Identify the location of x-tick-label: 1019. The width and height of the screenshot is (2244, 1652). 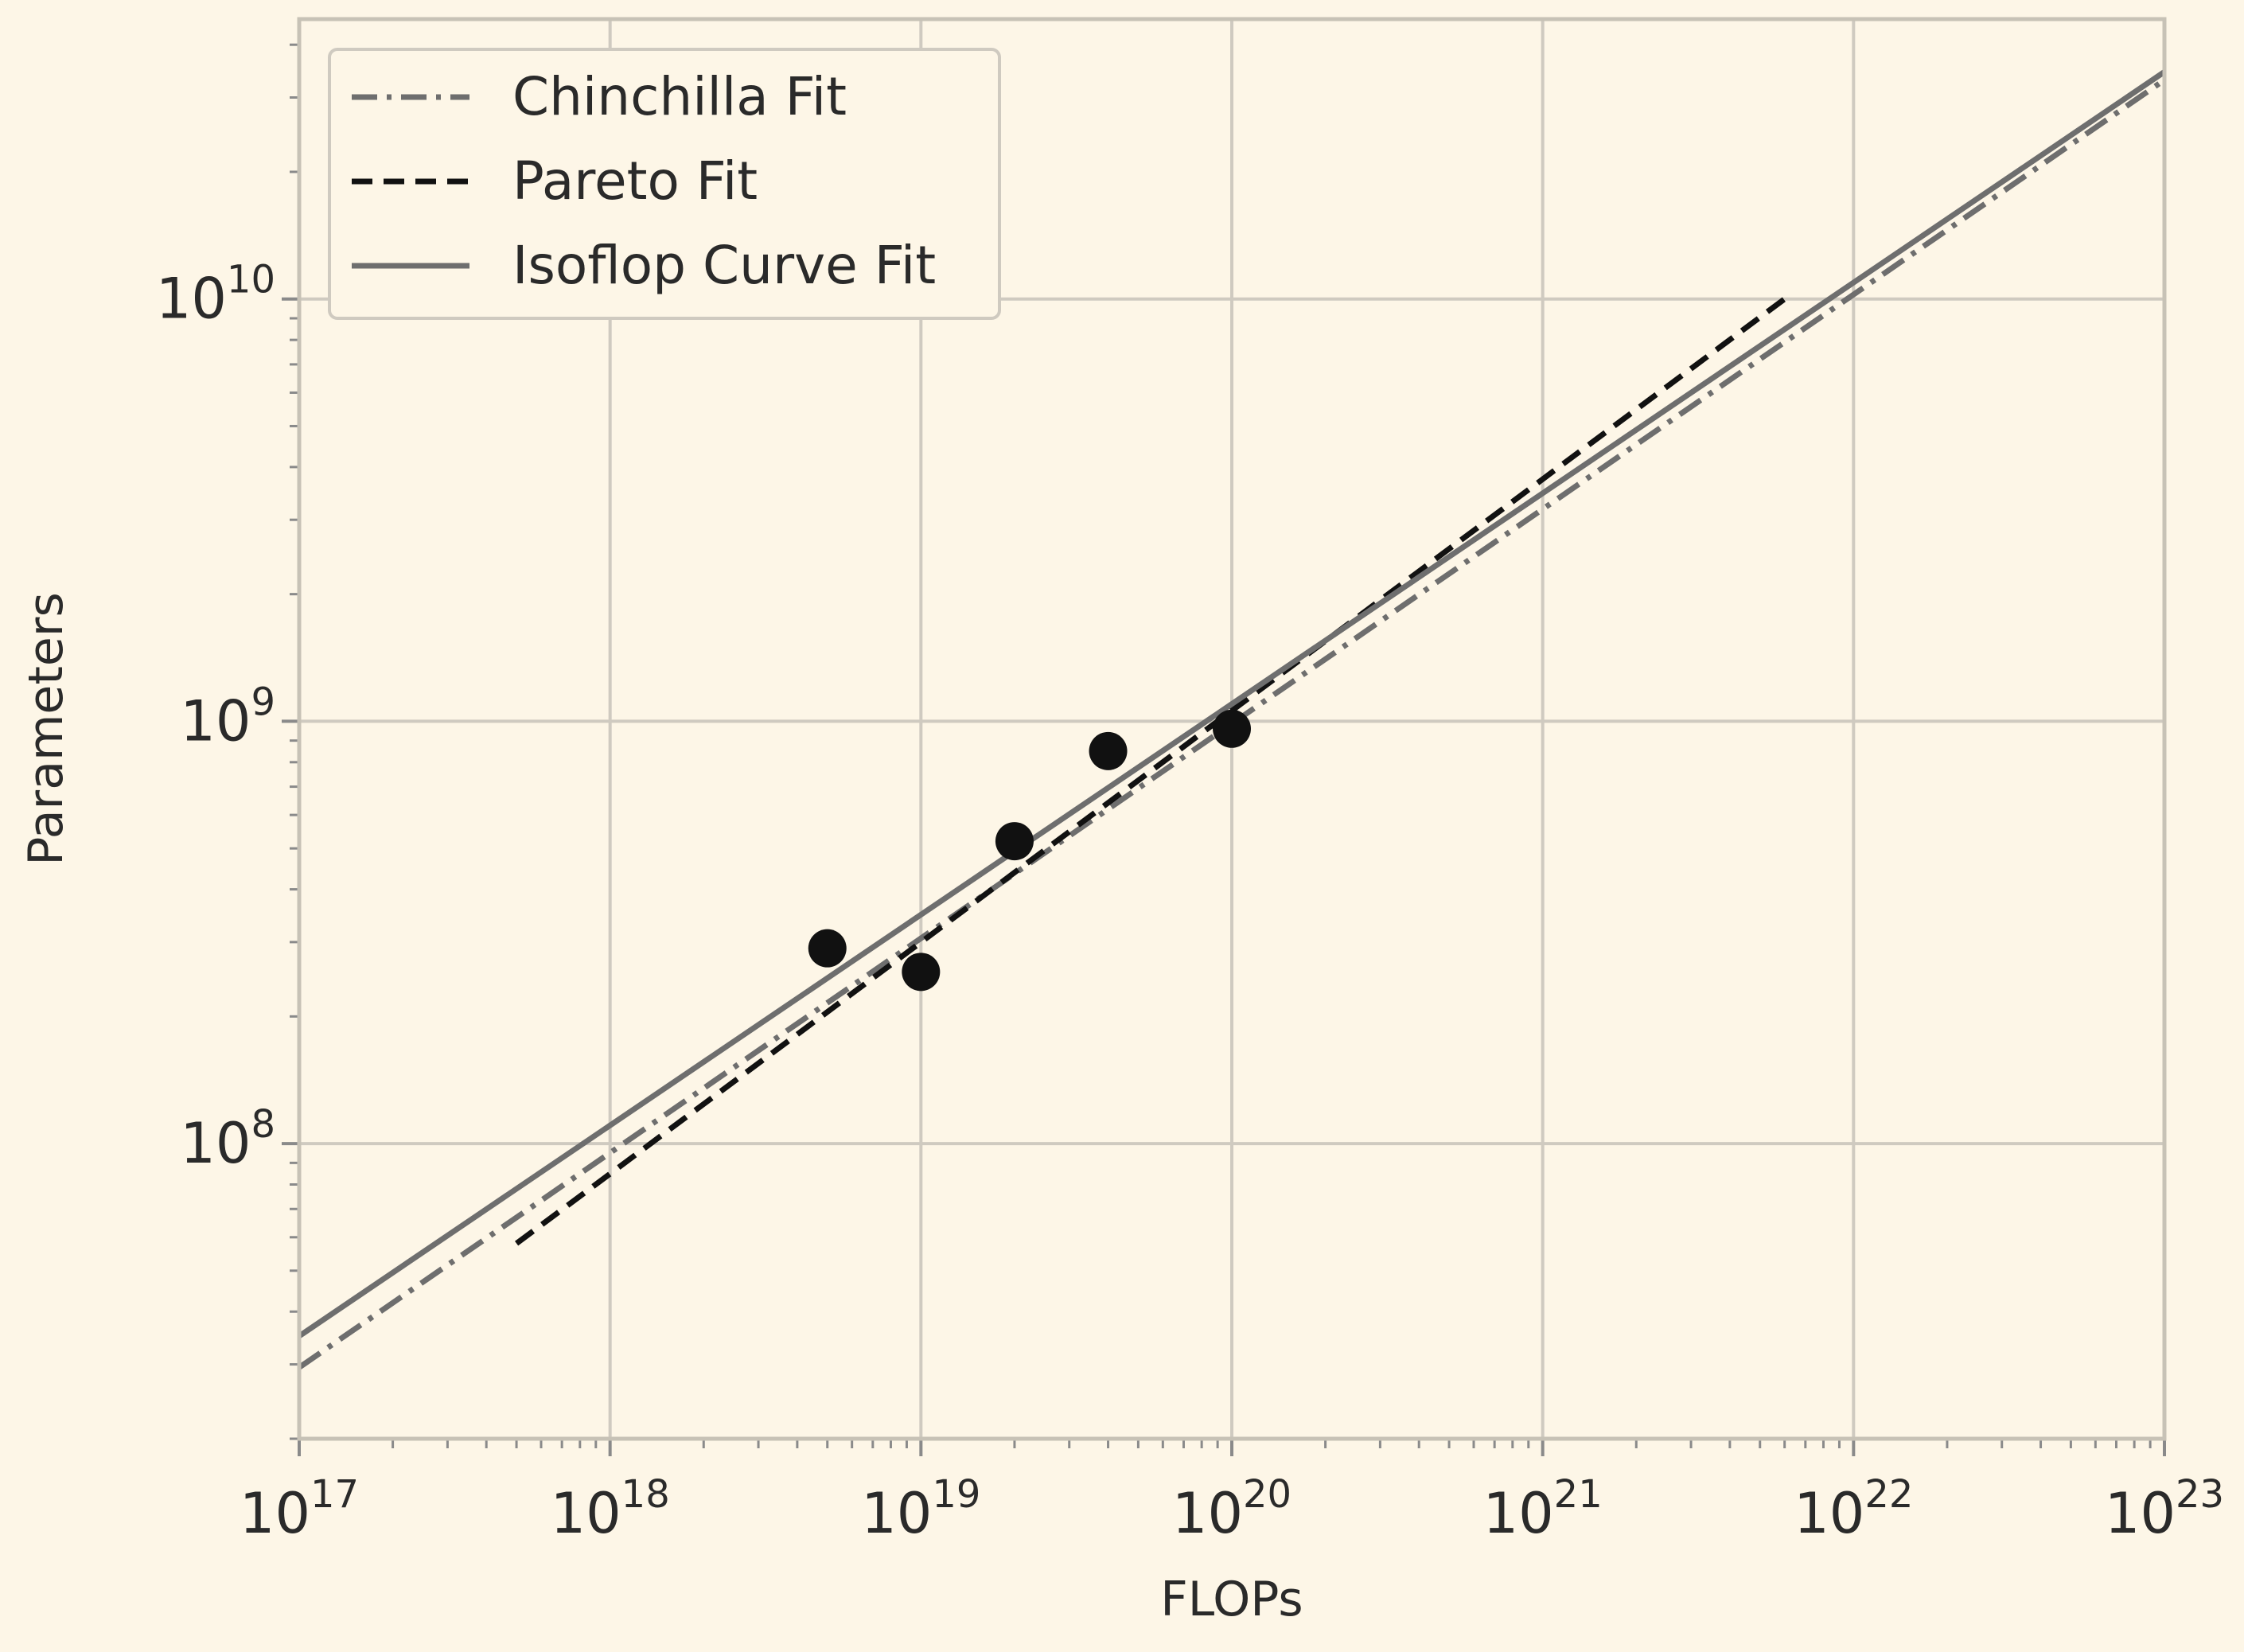
(920, 1509).